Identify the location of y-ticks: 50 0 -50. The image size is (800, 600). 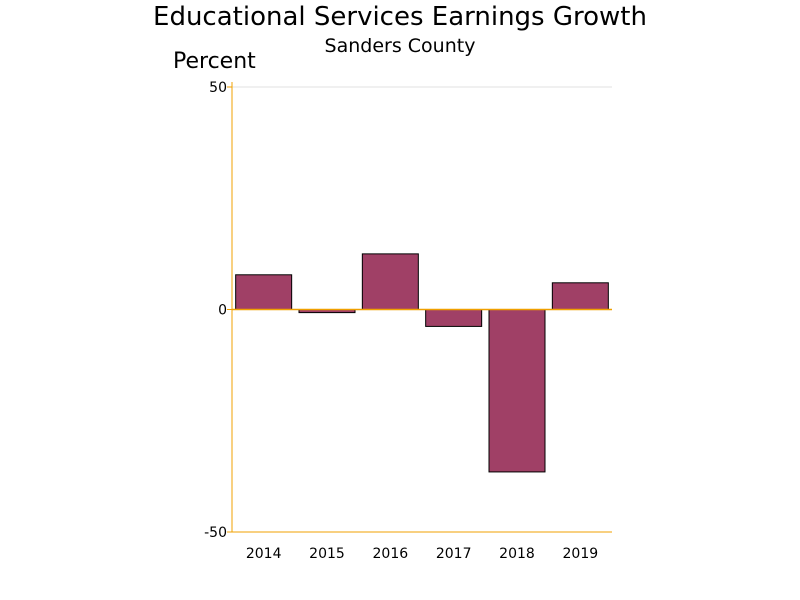
(218, 310).